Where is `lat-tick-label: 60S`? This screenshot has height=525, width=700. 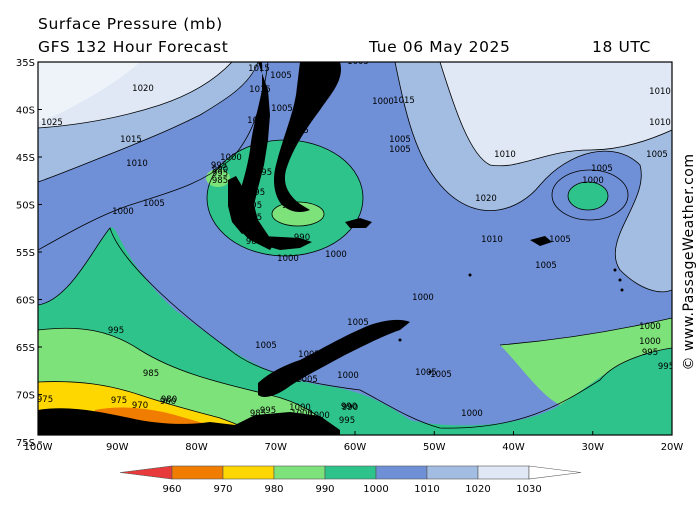
lat-tick-label: 60S is located at coordinates (25, 301).